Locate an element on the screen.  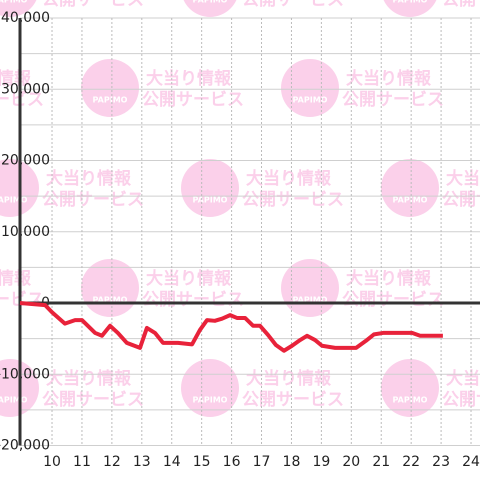
x-tick-label: 13 is located at coordinates (142, 462).